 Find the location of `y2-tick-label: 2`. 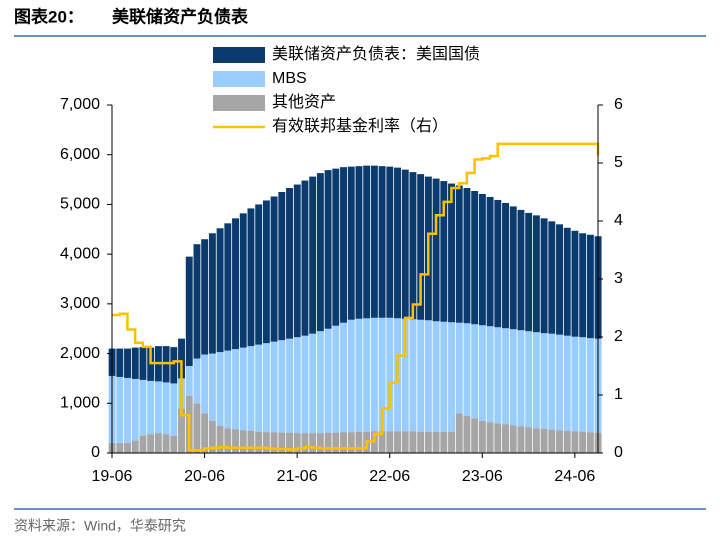

y2-tick-label: 2 is located at coordinates (618, 336).